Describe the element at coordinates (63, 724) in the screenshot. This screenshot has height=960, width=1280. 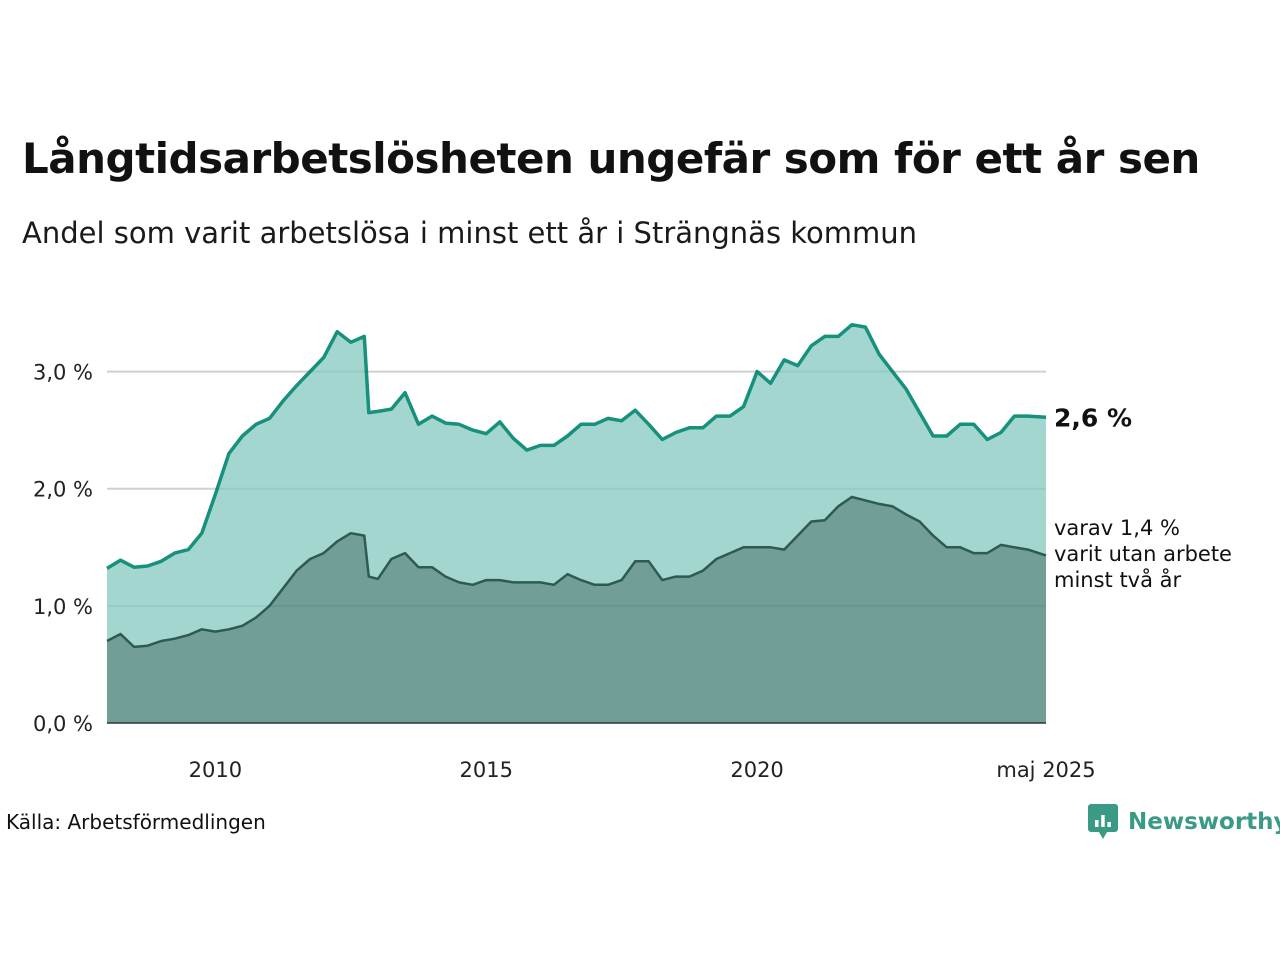
I see `y-tick-label: 0,0 %` at that location.